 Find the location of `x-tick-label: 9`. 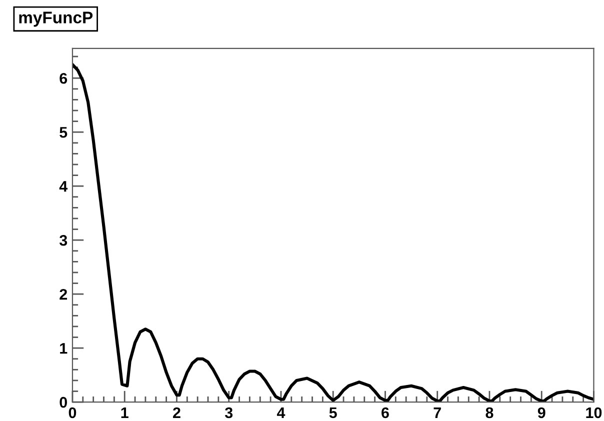

x-tick-label: 9 is located at coordinates (542, 412).